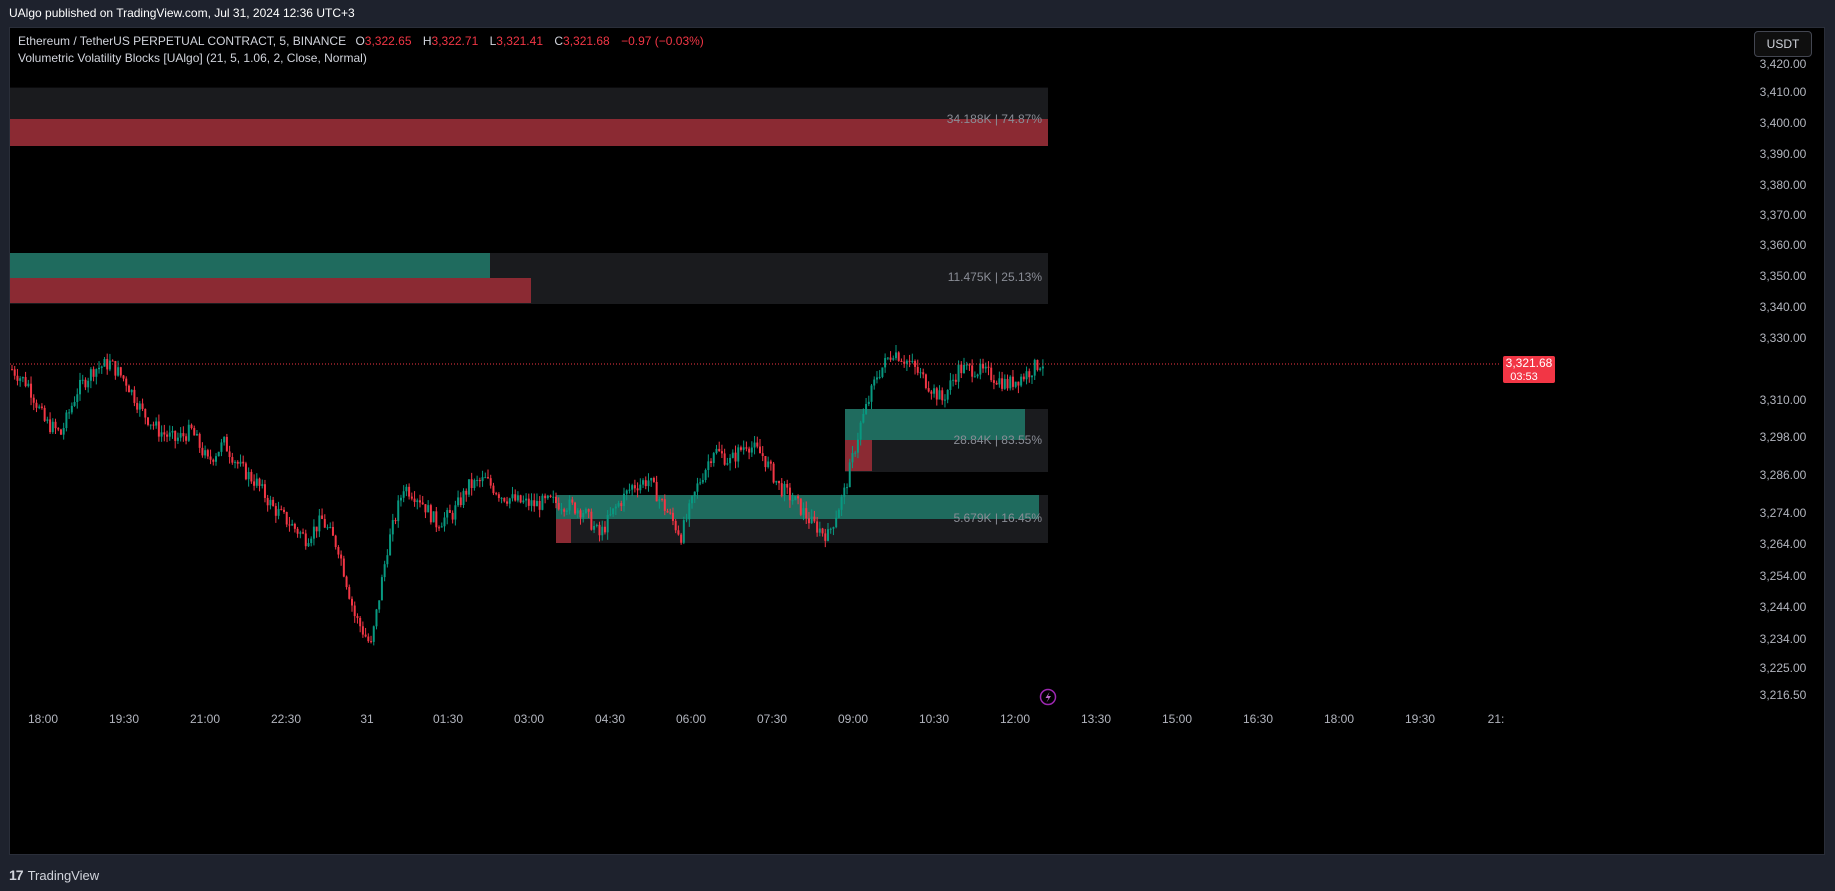 The height and width of the screenshot is (891, 1835). What do you see at coordinates (934, 719) in the screenshot?
I see `time-axis-label: 10:30` at bounding box center [934, 719].